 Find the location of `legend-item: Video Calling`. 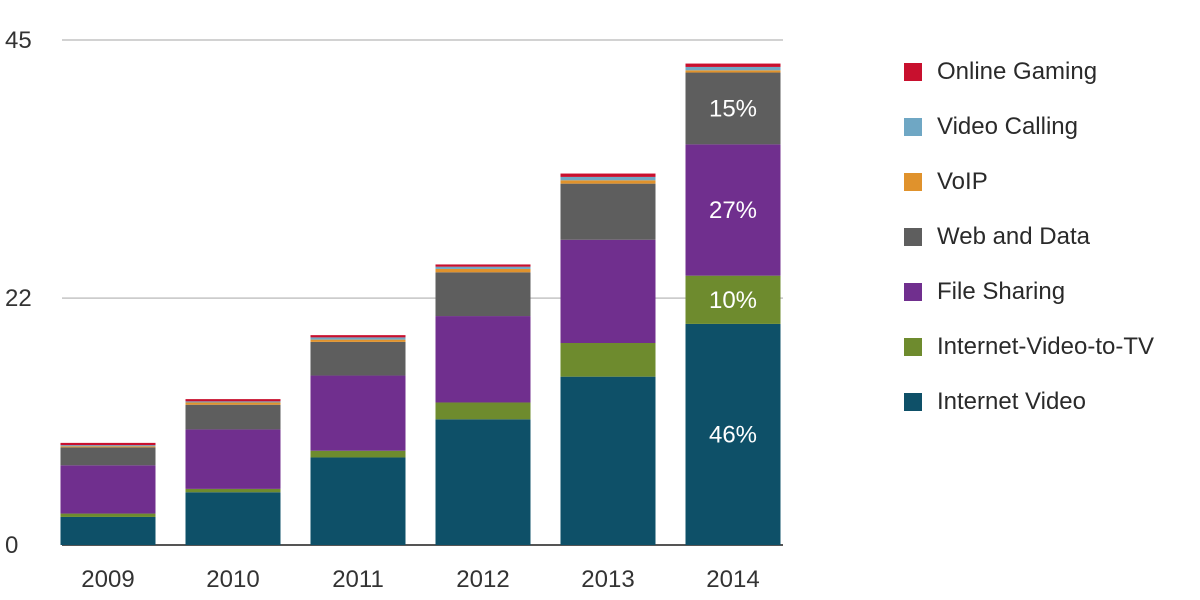

legend-item: Video Calling is located at coordinates (1029, 139).